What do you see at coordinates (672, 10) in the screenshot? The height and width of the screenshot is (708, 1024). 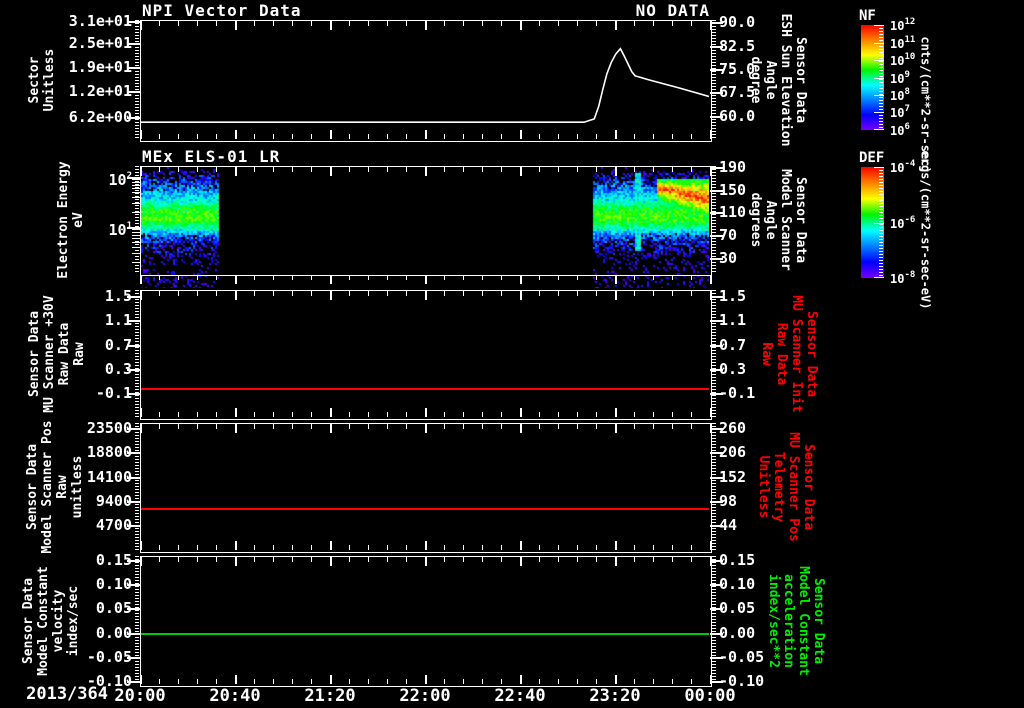 I see `status-note: NO DATA` at bounding box center [672, 10].